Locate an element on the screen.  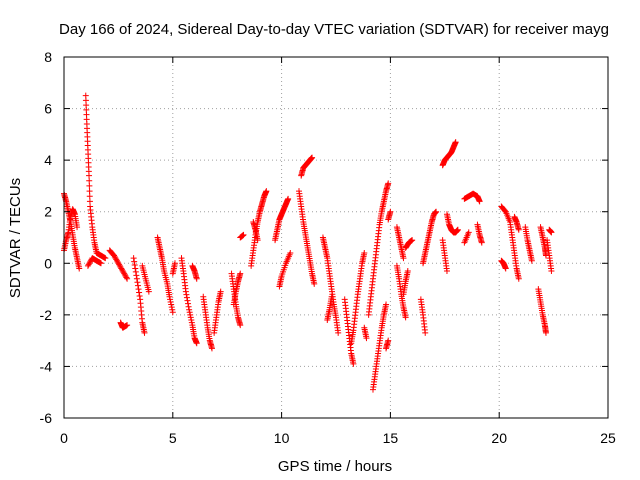
y-tick-label: -6 is located at coordinates (46, 418).